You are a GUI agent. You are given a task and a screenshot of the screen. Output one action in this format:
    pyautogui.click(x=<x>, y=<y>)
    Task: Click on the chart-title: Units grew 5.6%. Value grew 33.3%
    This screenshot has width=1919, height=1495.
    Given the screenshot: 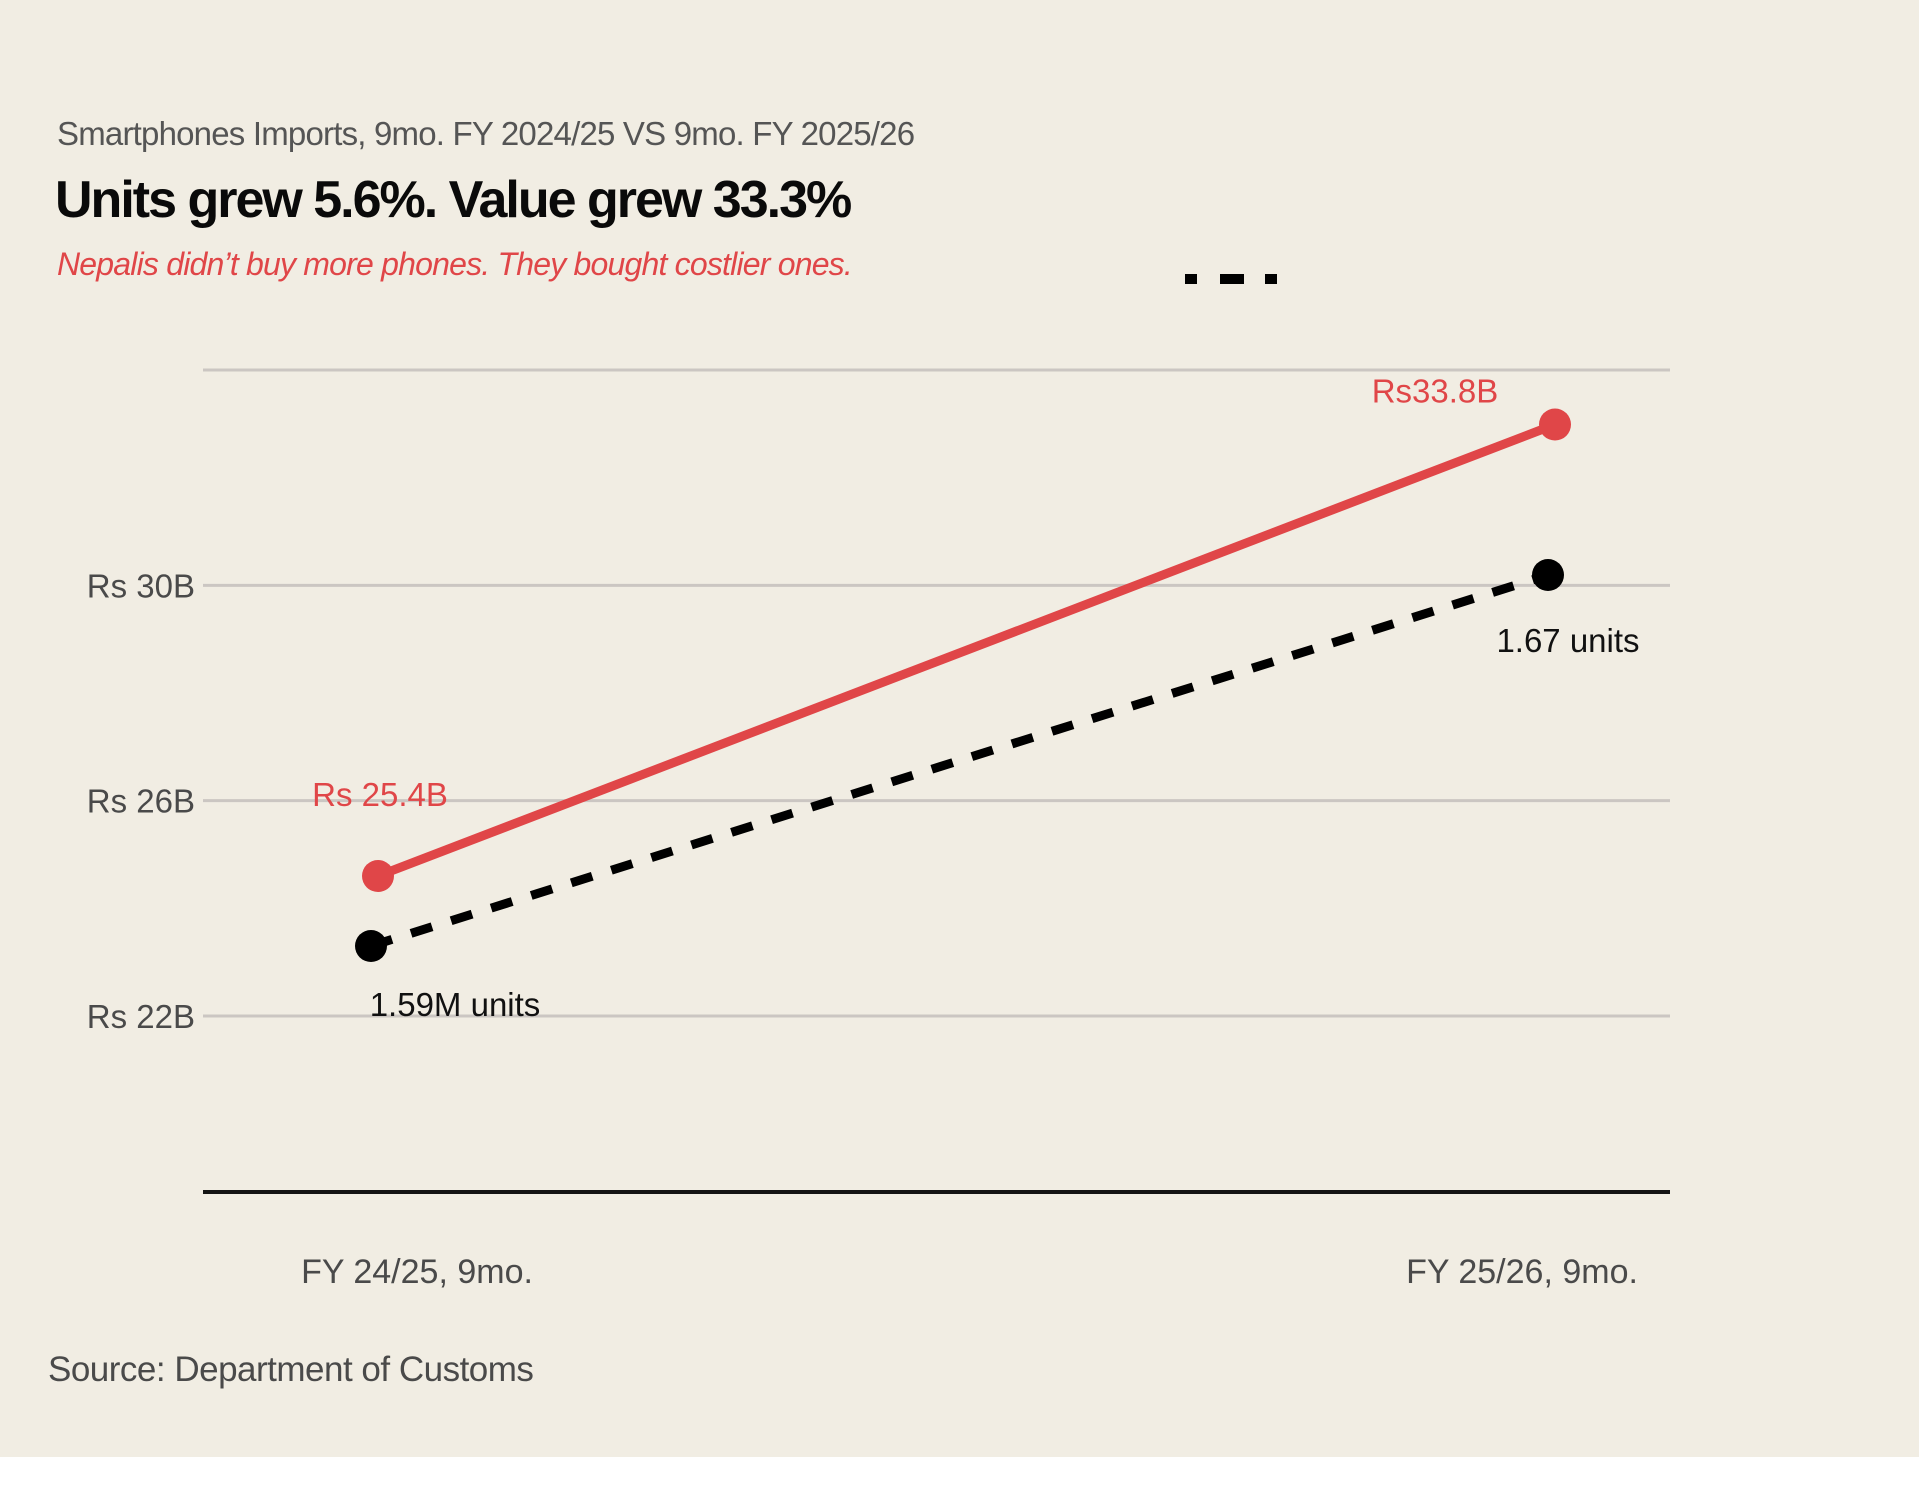 What is the action you would take?
    pyautogui.click(x=453, y=200)
    